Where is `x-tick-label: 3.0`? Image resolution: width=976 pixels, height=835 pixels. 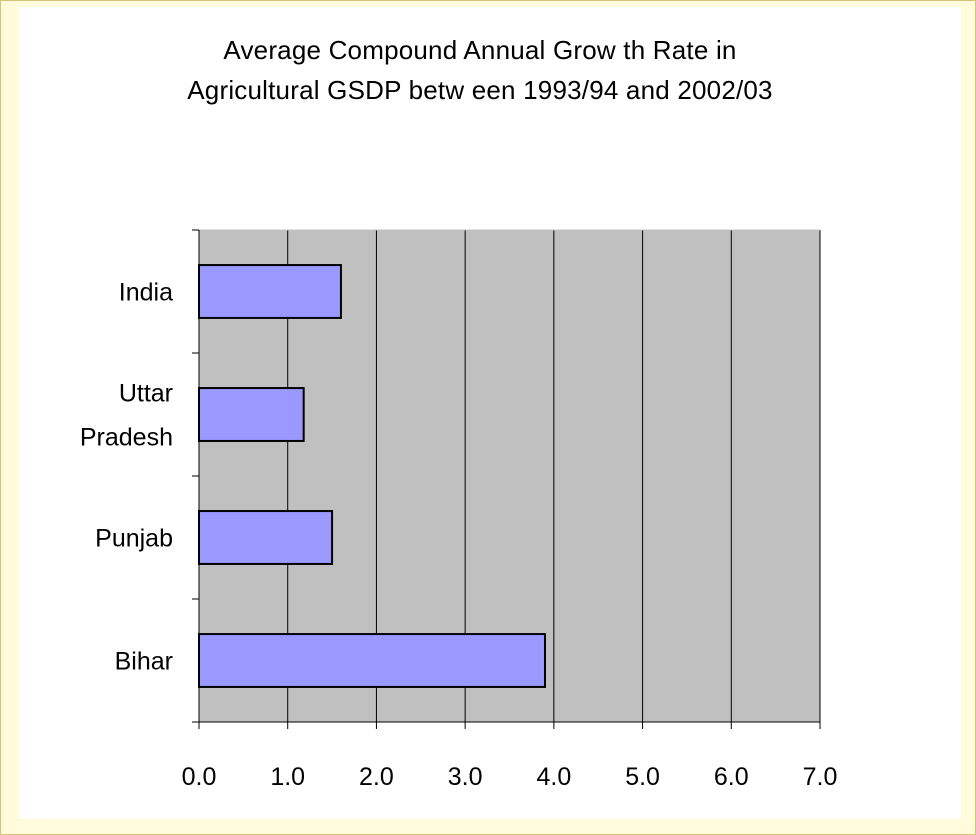
x-tick-label: 3.0 is located at coordinates (465, 777).